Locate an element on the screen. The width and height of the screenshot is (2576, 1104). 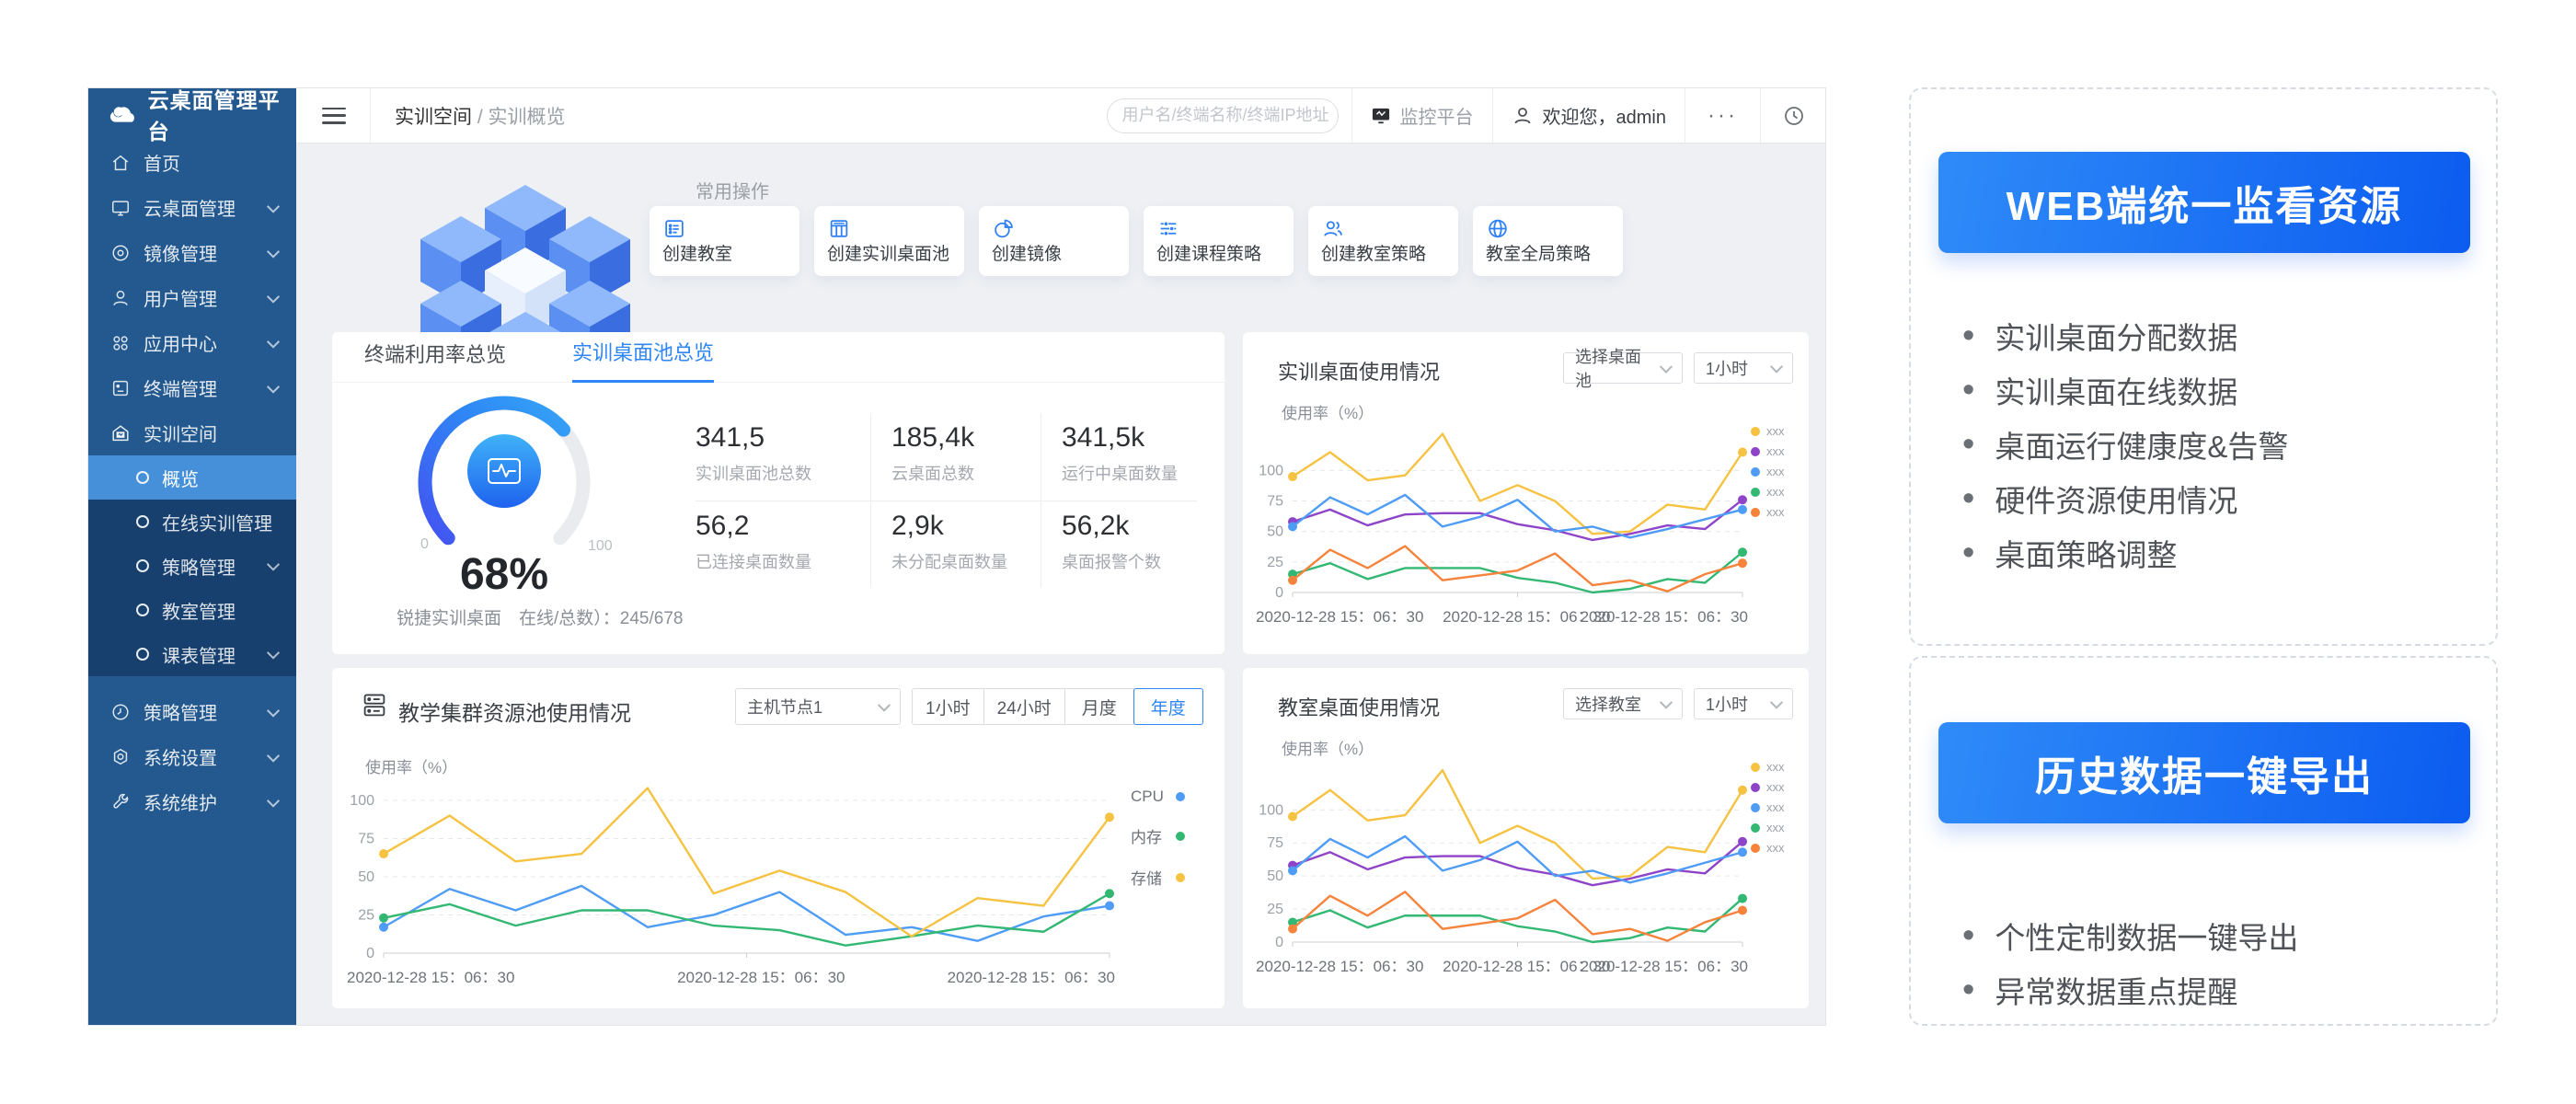
sidebar-item-policy-mgmt: 策略管理 is located at coordinates (192, 711).